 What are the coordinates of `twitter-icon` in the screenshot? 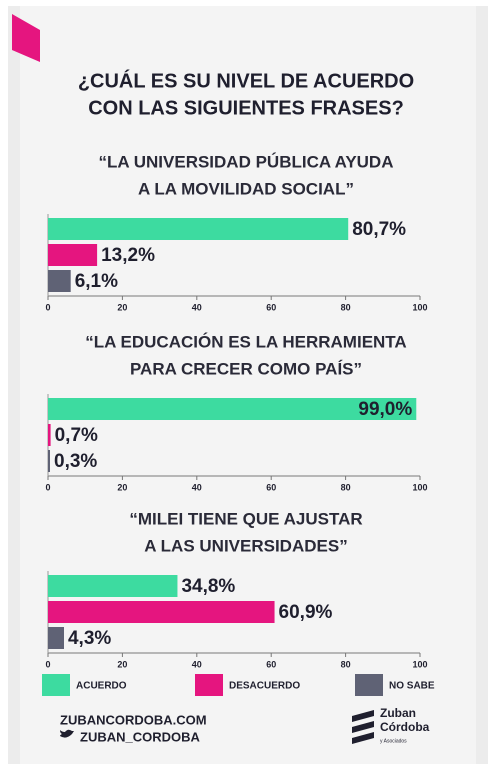 It's located at (67, 733).